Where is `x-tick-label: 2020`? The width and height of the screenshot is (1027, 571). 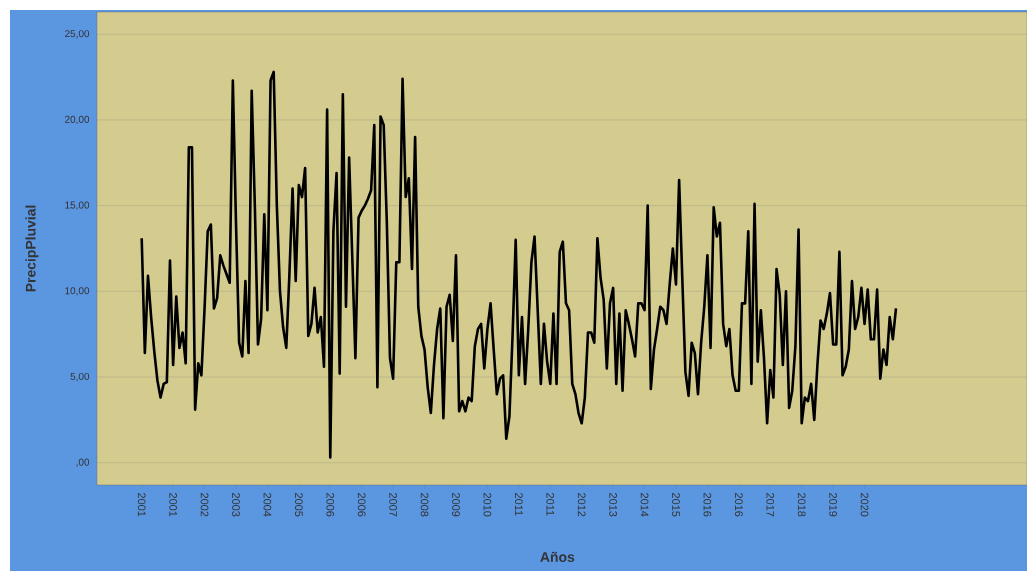 x-tick-label: 2020 is located at coordinates (864, 505).